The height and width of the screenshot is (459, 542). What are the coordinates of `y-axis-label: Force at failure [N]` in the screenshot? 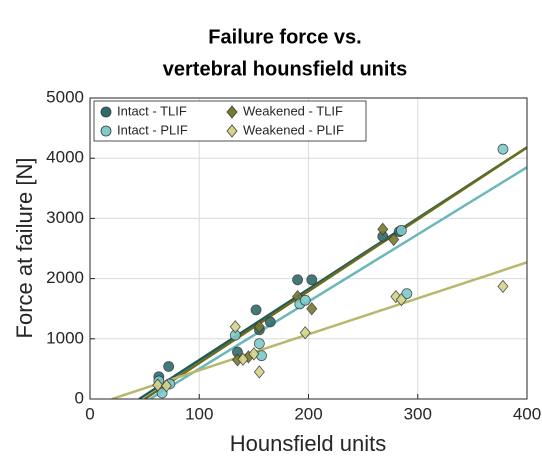 It's located at (24, 248).